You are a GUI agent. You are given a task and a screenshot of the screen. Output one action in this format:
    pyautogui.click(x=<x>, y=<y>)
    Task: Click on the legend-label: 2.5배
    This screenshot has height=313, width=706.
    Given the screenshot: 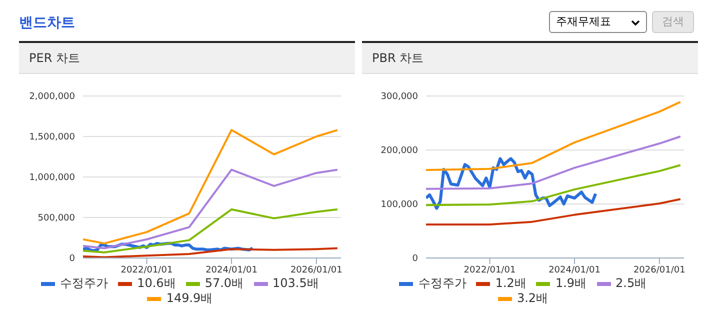 What is the action you would take?
    pyautogui.click(x=630, y=283)
    